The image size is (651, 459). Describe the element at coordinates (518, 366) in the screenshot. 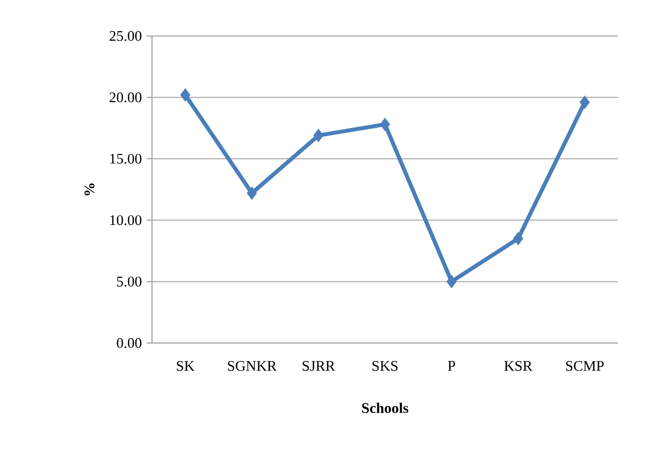

I see `x-tick-label: KSR` at that location.